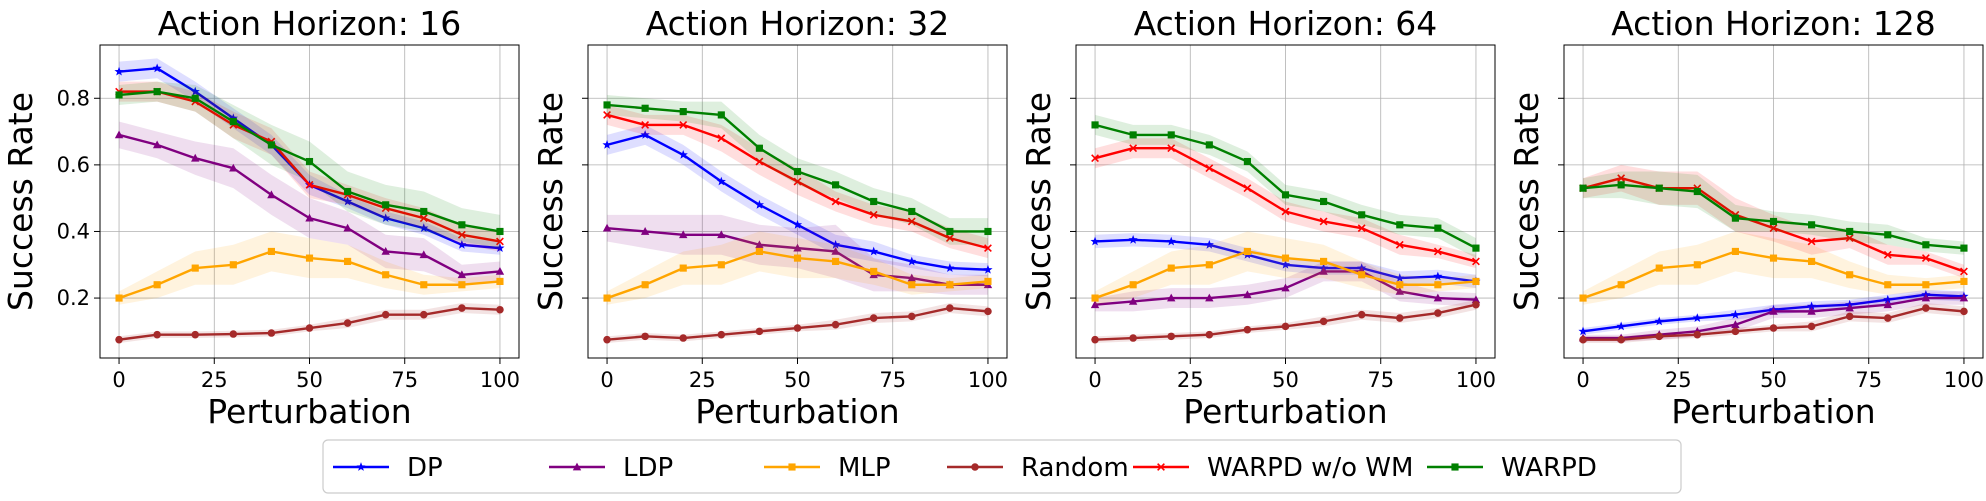 This screenshot has height=501, width=1986. What do you see at coordinates (310, 23) in the screenshot?
I see `chart-title: Action Horizon: 16` at bounding box center [310, 23].